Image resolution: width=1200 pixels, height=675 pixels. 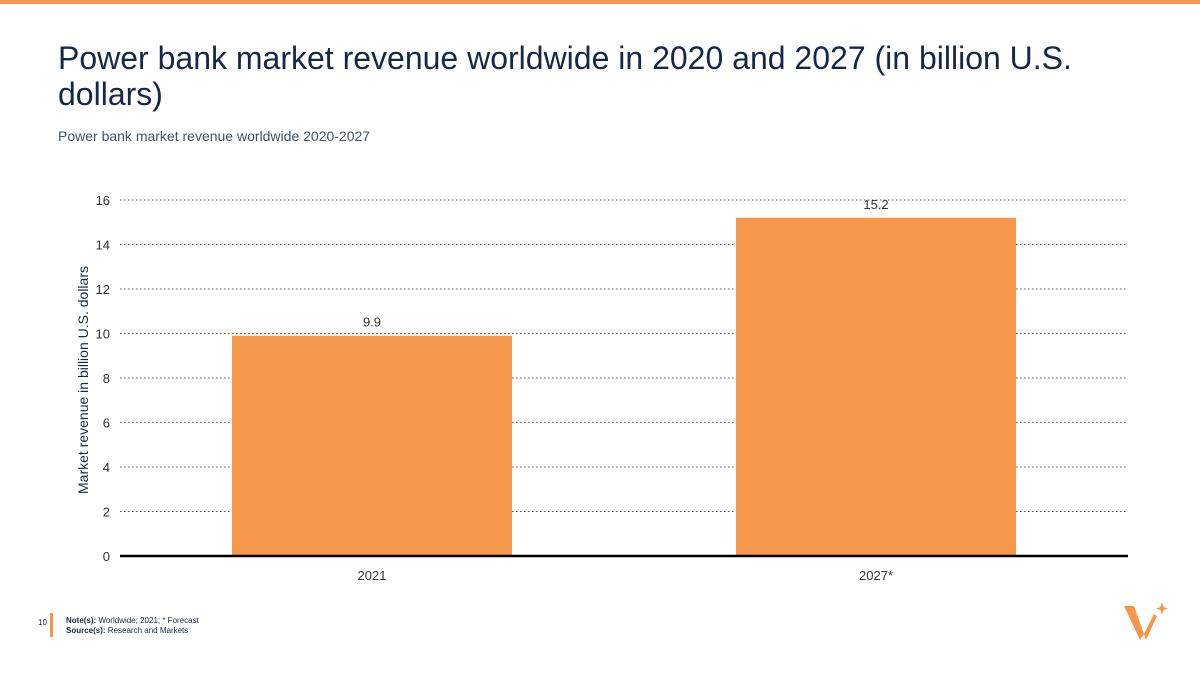 What do you see at coordinates (51, 625) in the screenshot?
I see `footer-accent-bar` at bounding box center [51, 625].